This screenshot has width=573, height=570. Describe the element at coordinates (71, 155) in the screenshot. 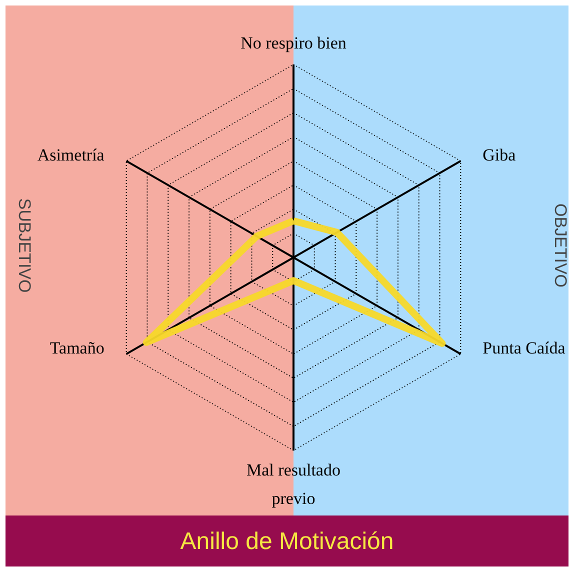

I see `spoke-label: Asimetría` at that location.